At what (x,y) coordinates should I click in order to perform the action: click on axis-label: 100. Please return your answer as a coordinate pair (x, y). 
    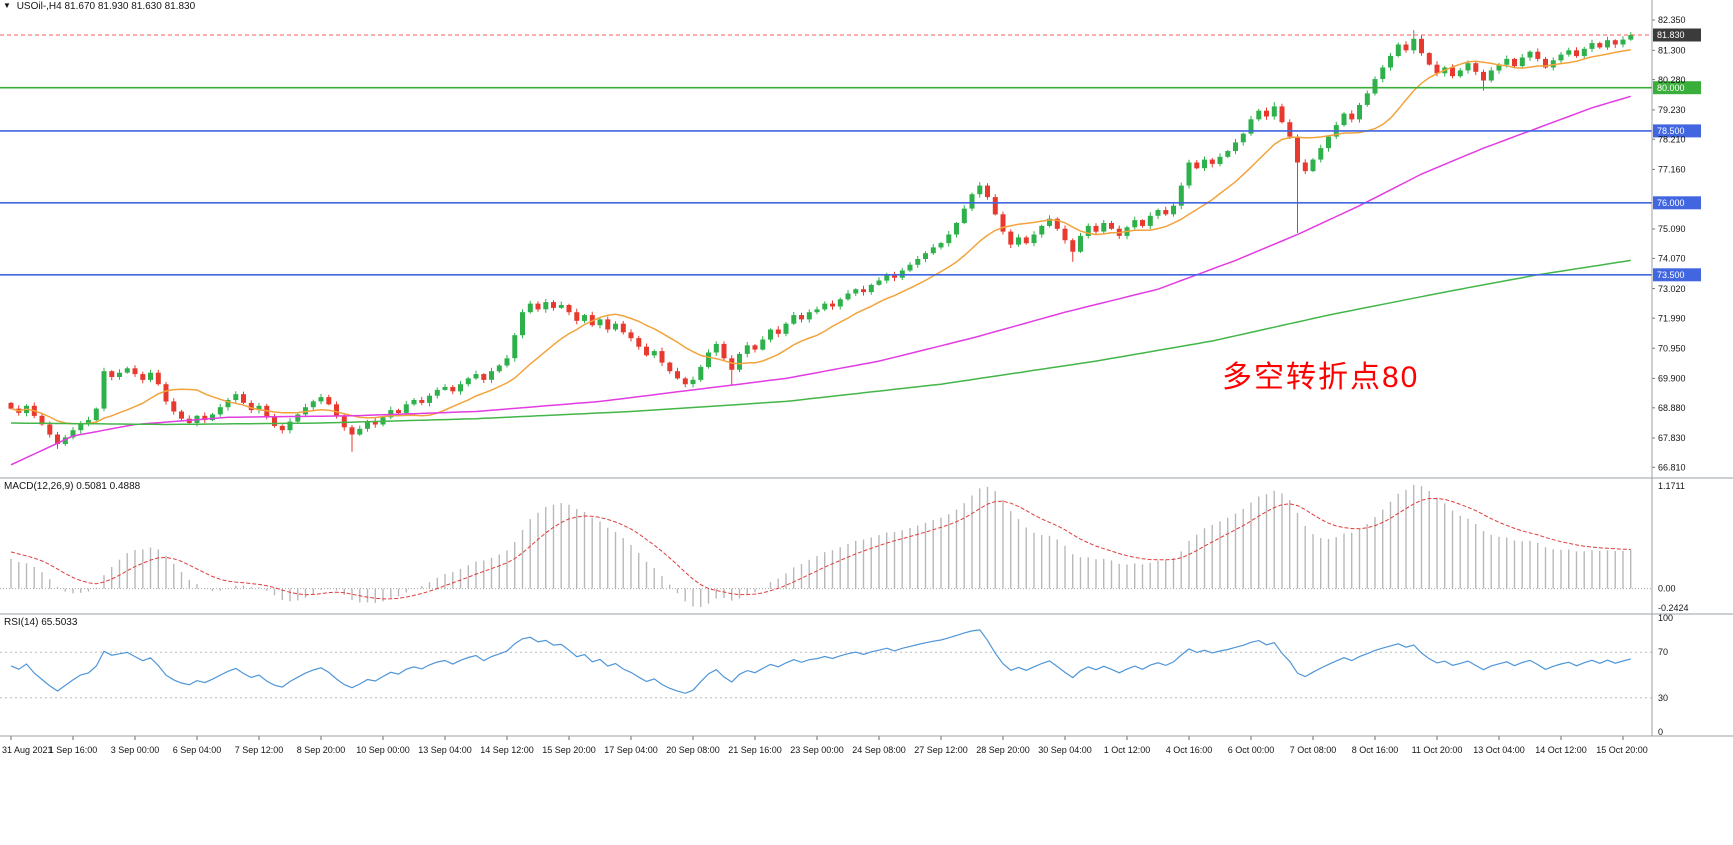
    Looking at the image, I should click on (1665, 618).